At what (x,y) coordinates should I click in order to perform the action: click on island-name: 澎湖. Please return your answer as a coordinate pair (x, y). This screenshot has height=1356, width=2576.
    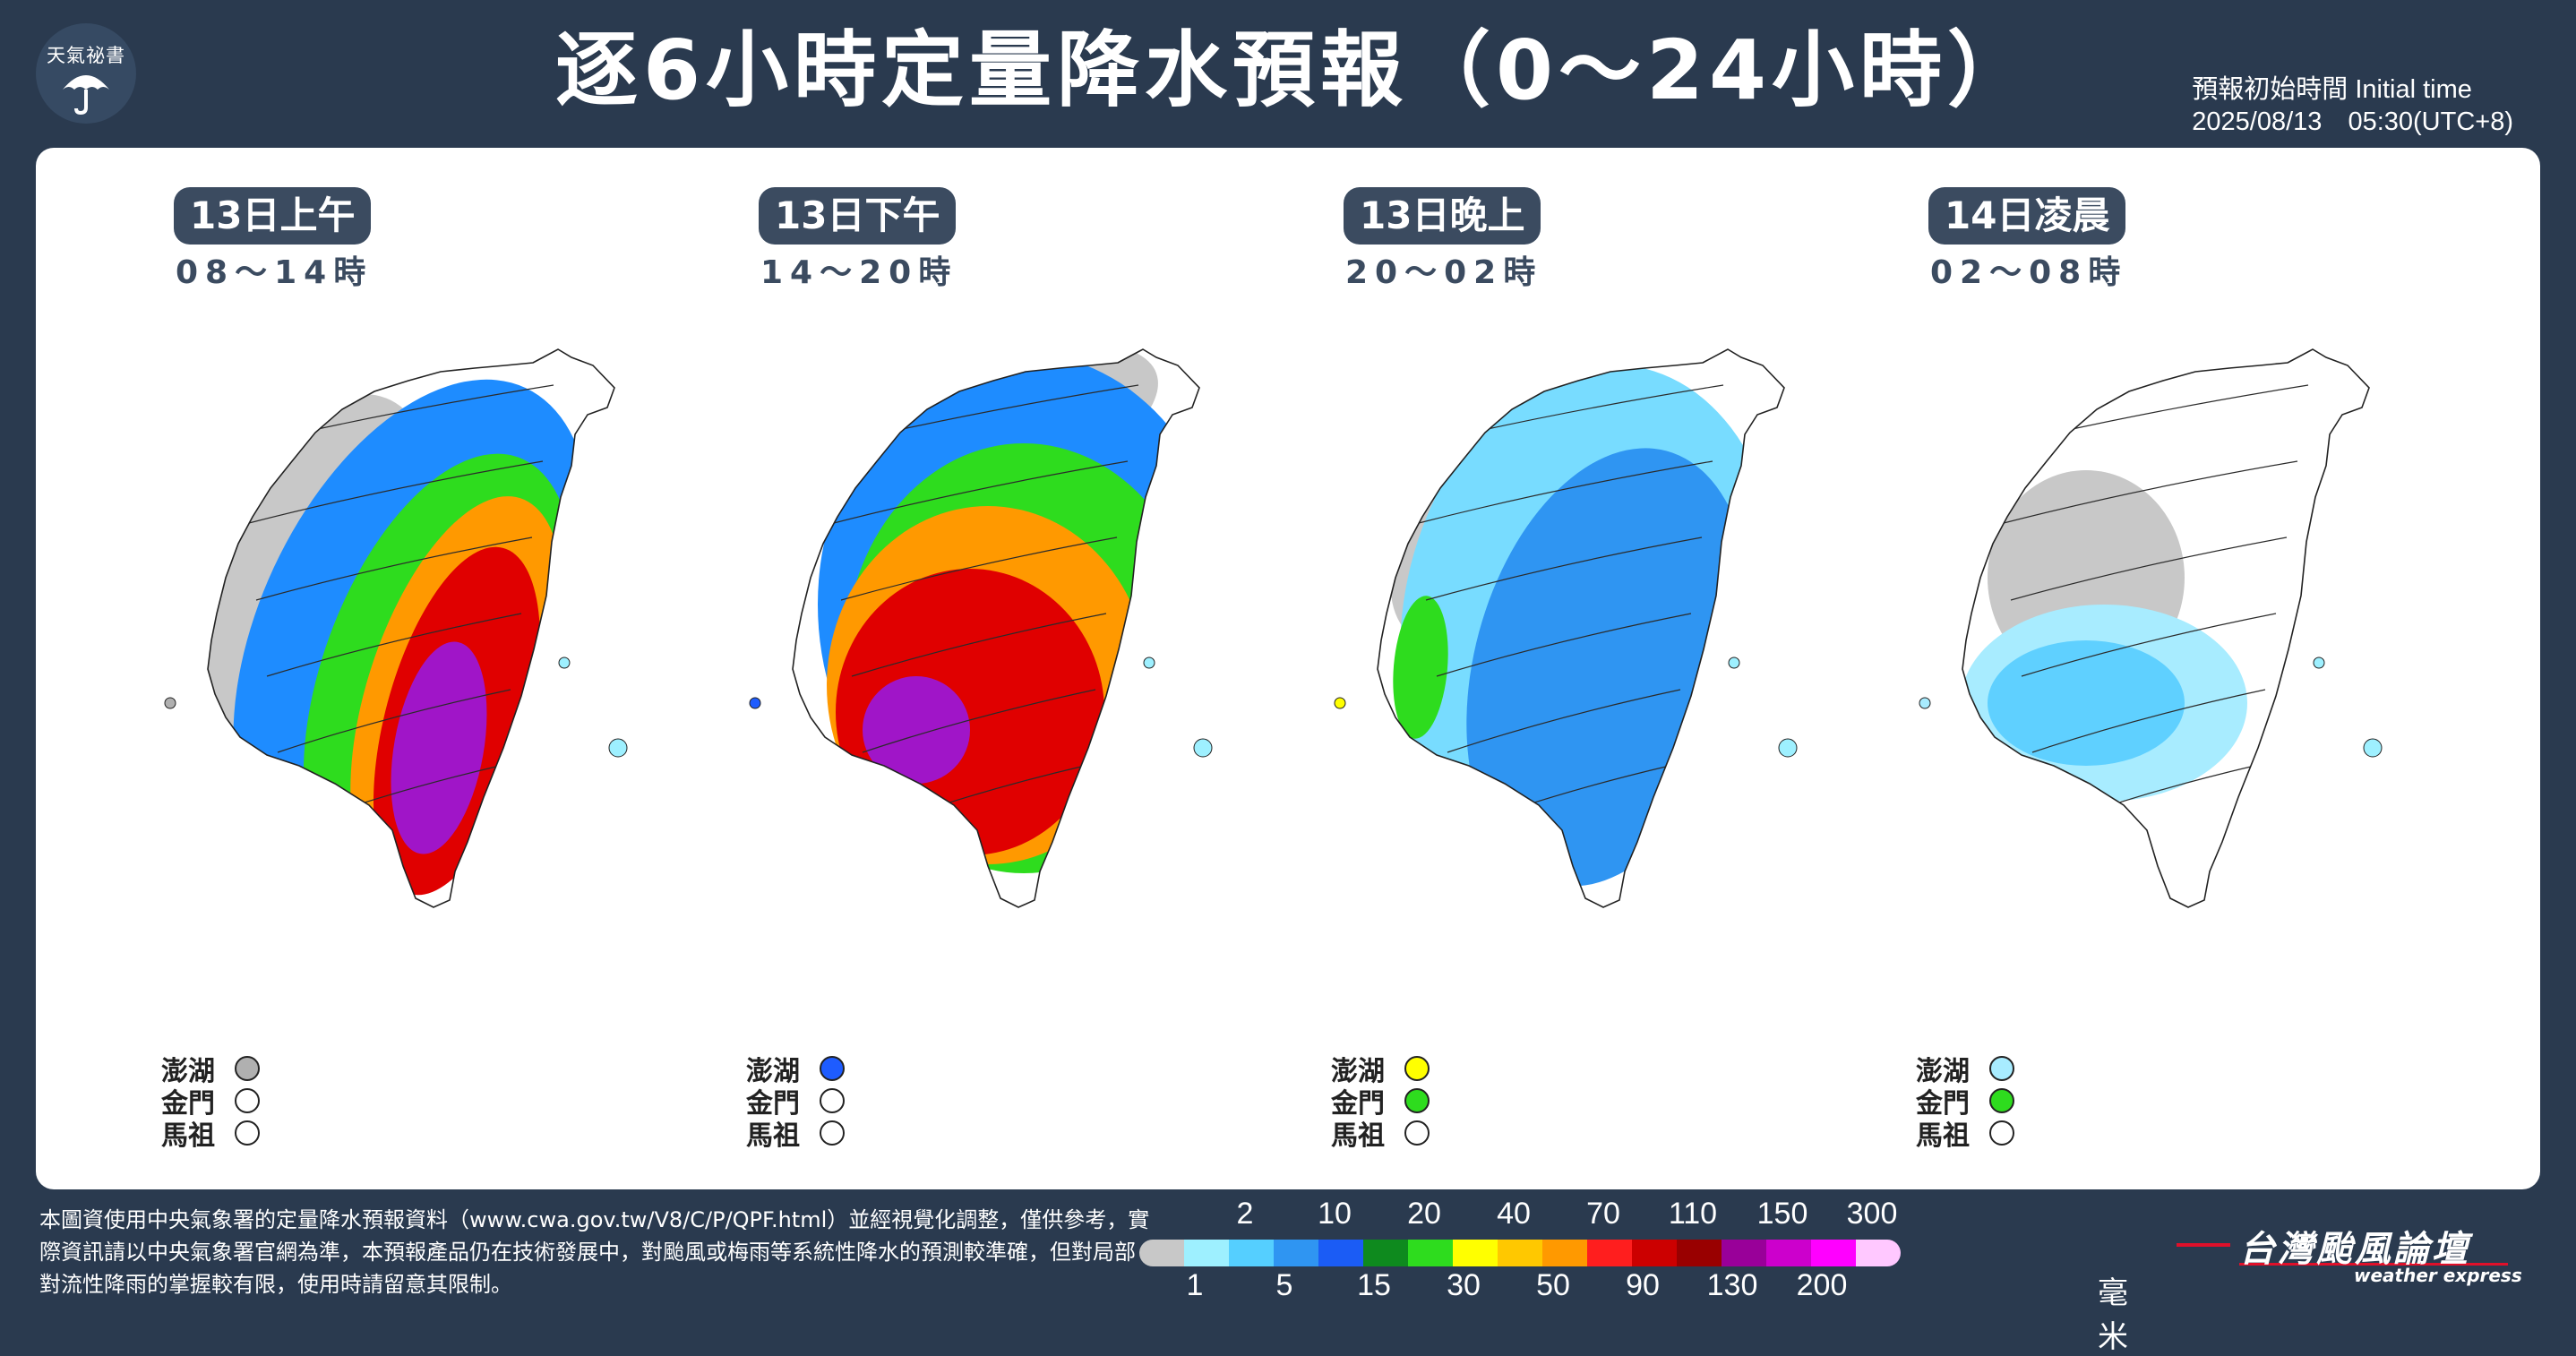
    Looking at the image, I should click on (188, 1071).